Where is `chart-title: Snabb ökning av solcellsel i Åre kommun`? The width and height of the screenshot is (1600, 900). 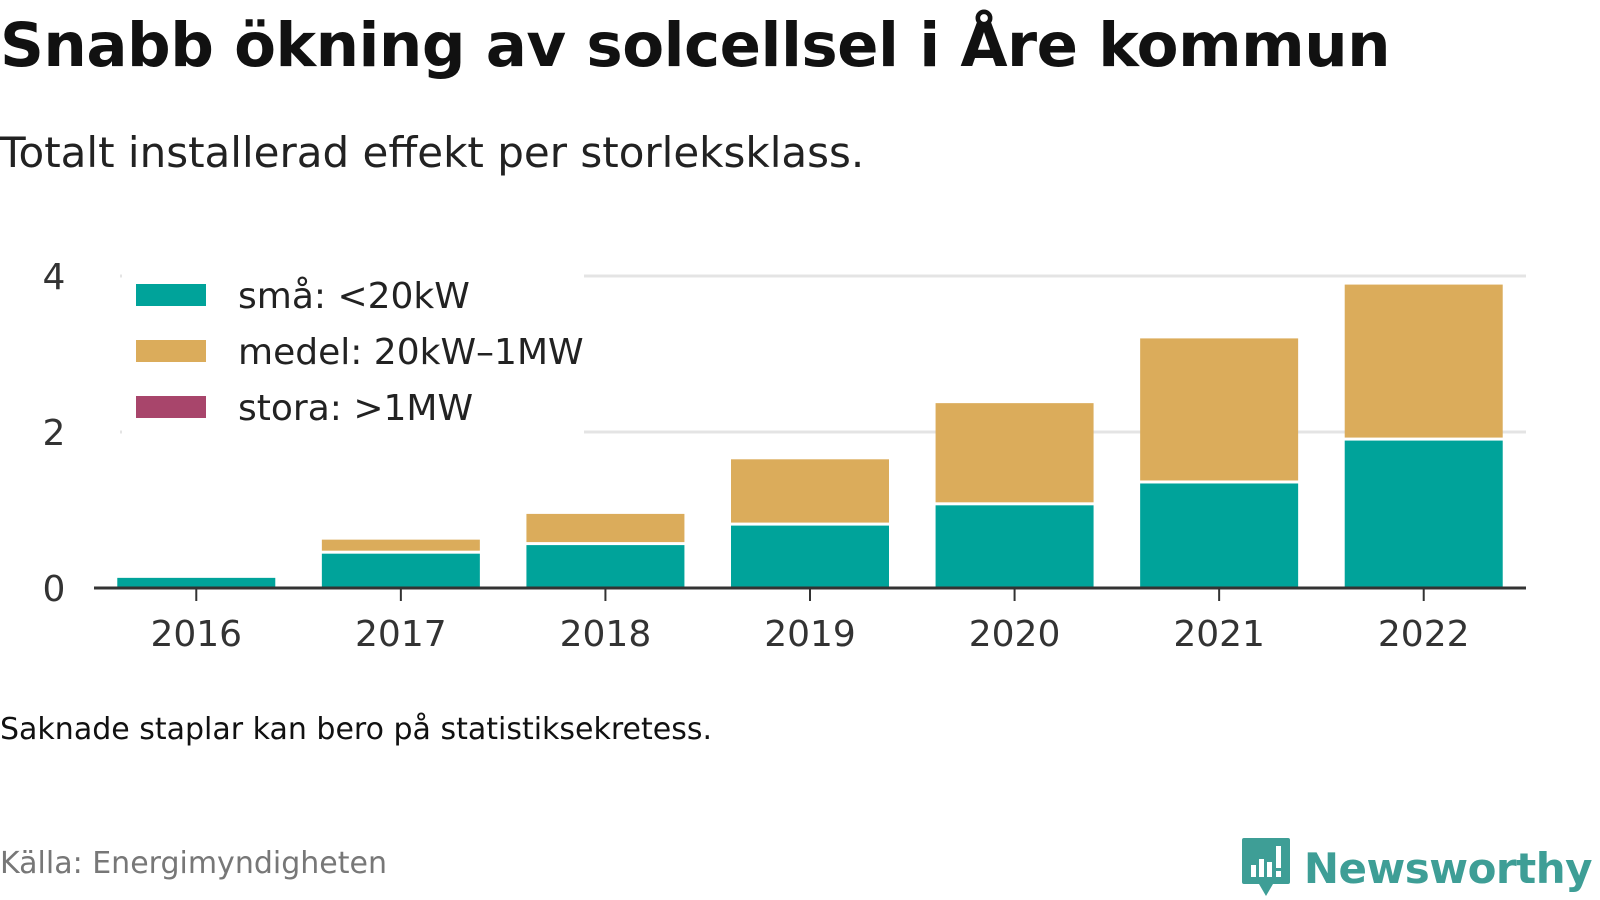
chart-title: Snabb ökning av solcellsel i Åre kommun is located at coordinates (695, 45).